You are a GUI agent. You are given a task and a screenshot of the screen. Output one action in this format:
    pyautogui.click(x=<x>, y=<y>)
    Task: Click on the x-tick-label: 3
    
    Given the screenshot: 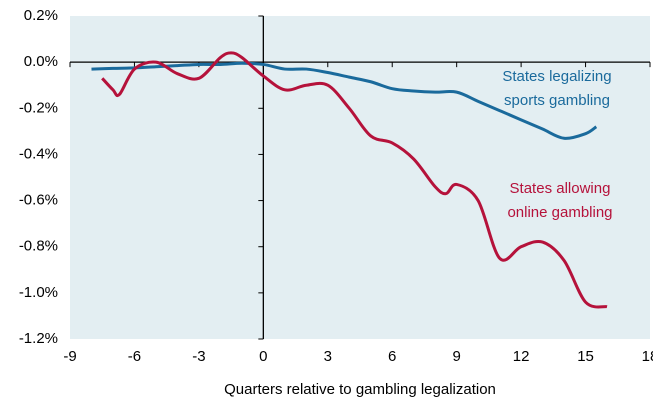 What is the action you would take?
    pyautogui.click(x=328, y=356)
    